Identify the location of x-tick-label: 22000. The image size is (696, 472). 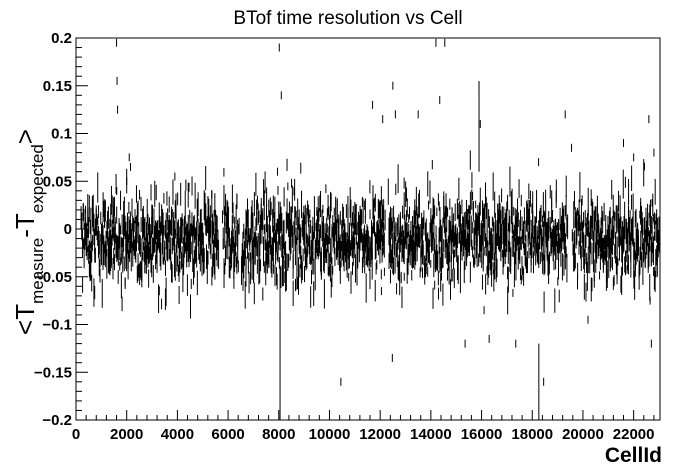
(634, 434).